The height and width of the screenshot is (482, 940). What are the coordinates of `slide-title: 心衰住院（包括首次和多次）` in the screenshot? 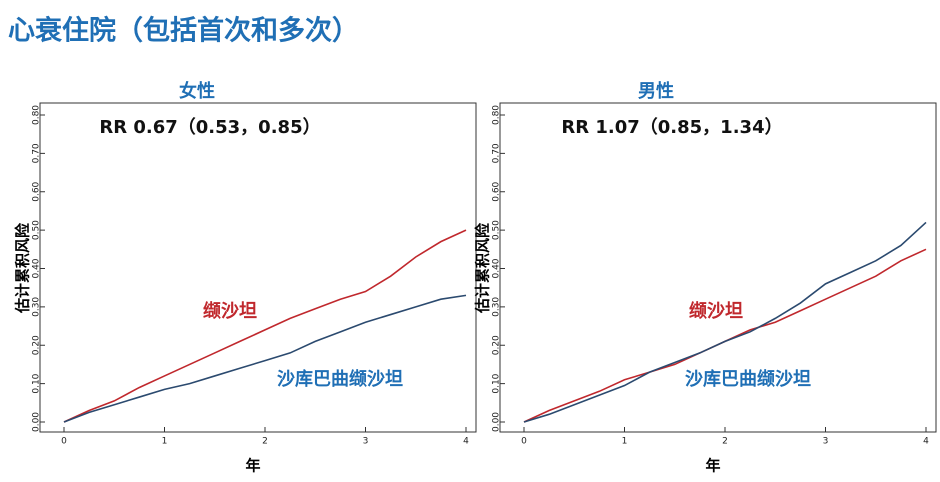 It's located at (183, 31).